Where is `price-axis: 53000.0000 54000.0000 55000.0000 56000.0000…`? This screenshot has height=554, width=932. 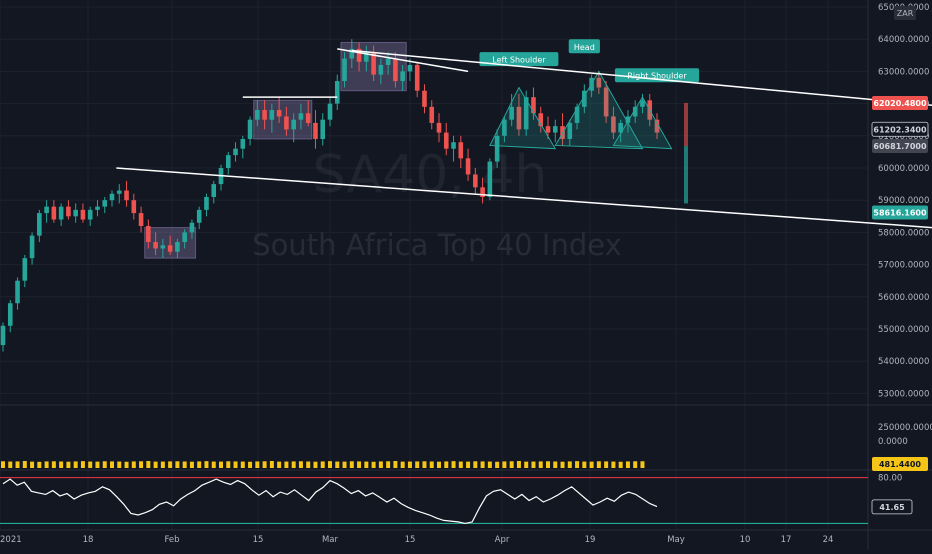 price-axis: 53000.0000 54000.0000 55000.0000 56000.0000… is located at coordinates (905, 243).